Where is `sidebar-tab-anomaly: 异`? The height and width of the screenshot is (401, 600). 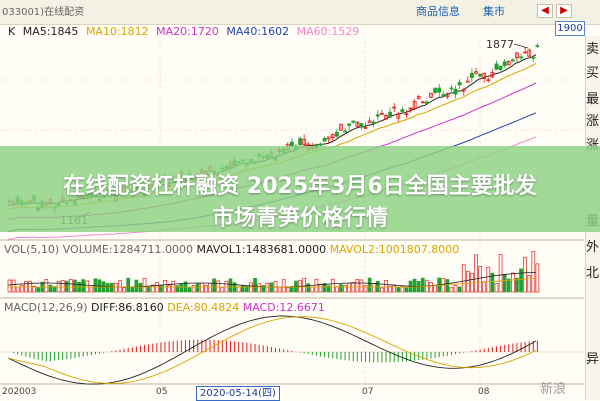 sidebar-tab-anomaly: 异 is located at coordinates (592, 359).